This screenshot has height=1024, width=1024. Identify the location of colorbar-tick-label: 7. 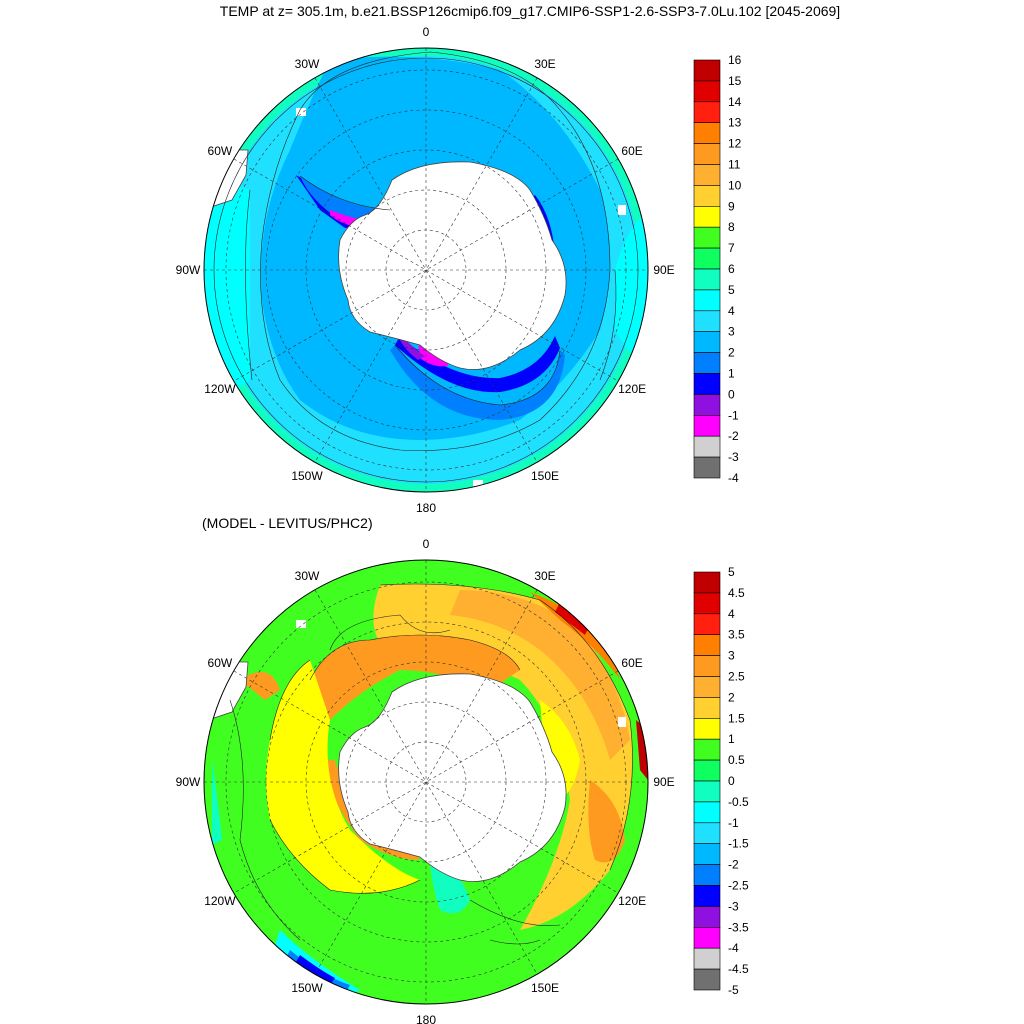
(731, 248).